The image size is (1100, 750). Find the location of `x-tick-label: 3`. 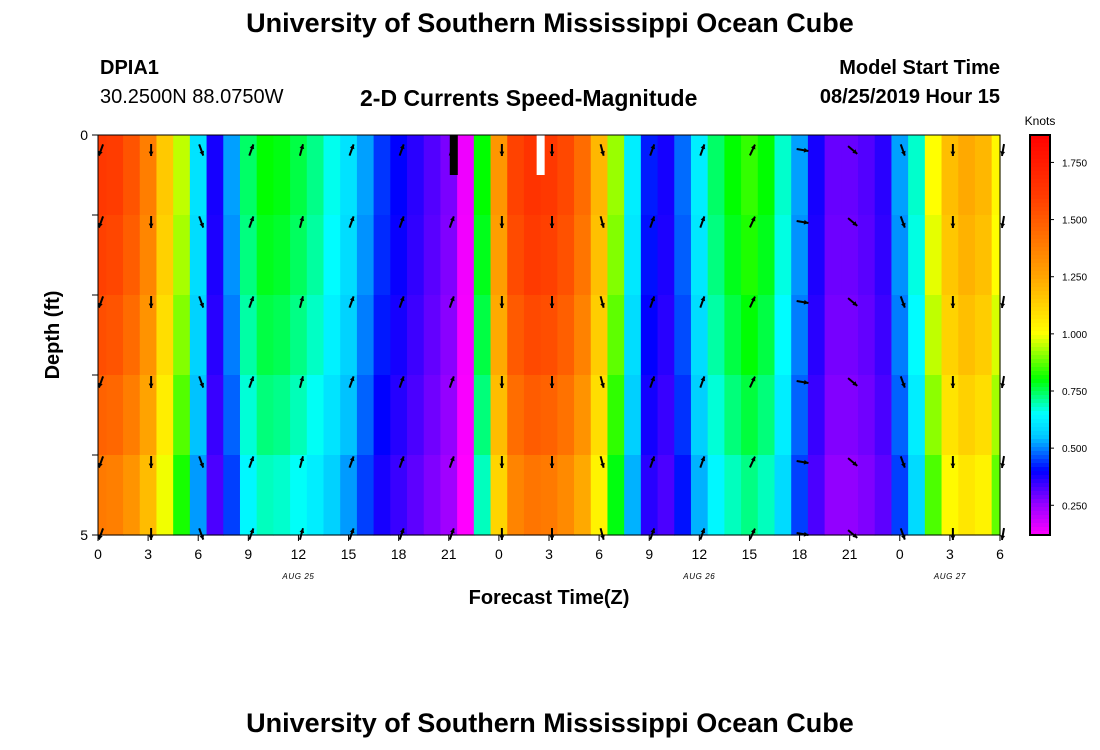

x-tick-label: 3 is located at coordinates (950, 554).